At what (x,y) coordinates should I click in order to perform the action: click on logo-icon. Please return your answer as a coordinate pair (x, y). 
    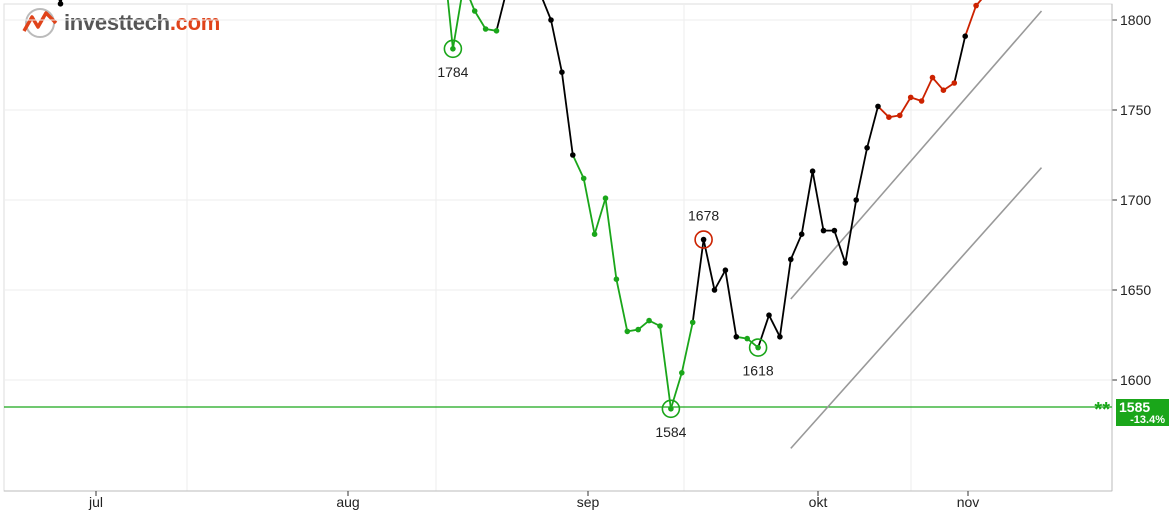
    Looking at the image, I should click on (40, 23).